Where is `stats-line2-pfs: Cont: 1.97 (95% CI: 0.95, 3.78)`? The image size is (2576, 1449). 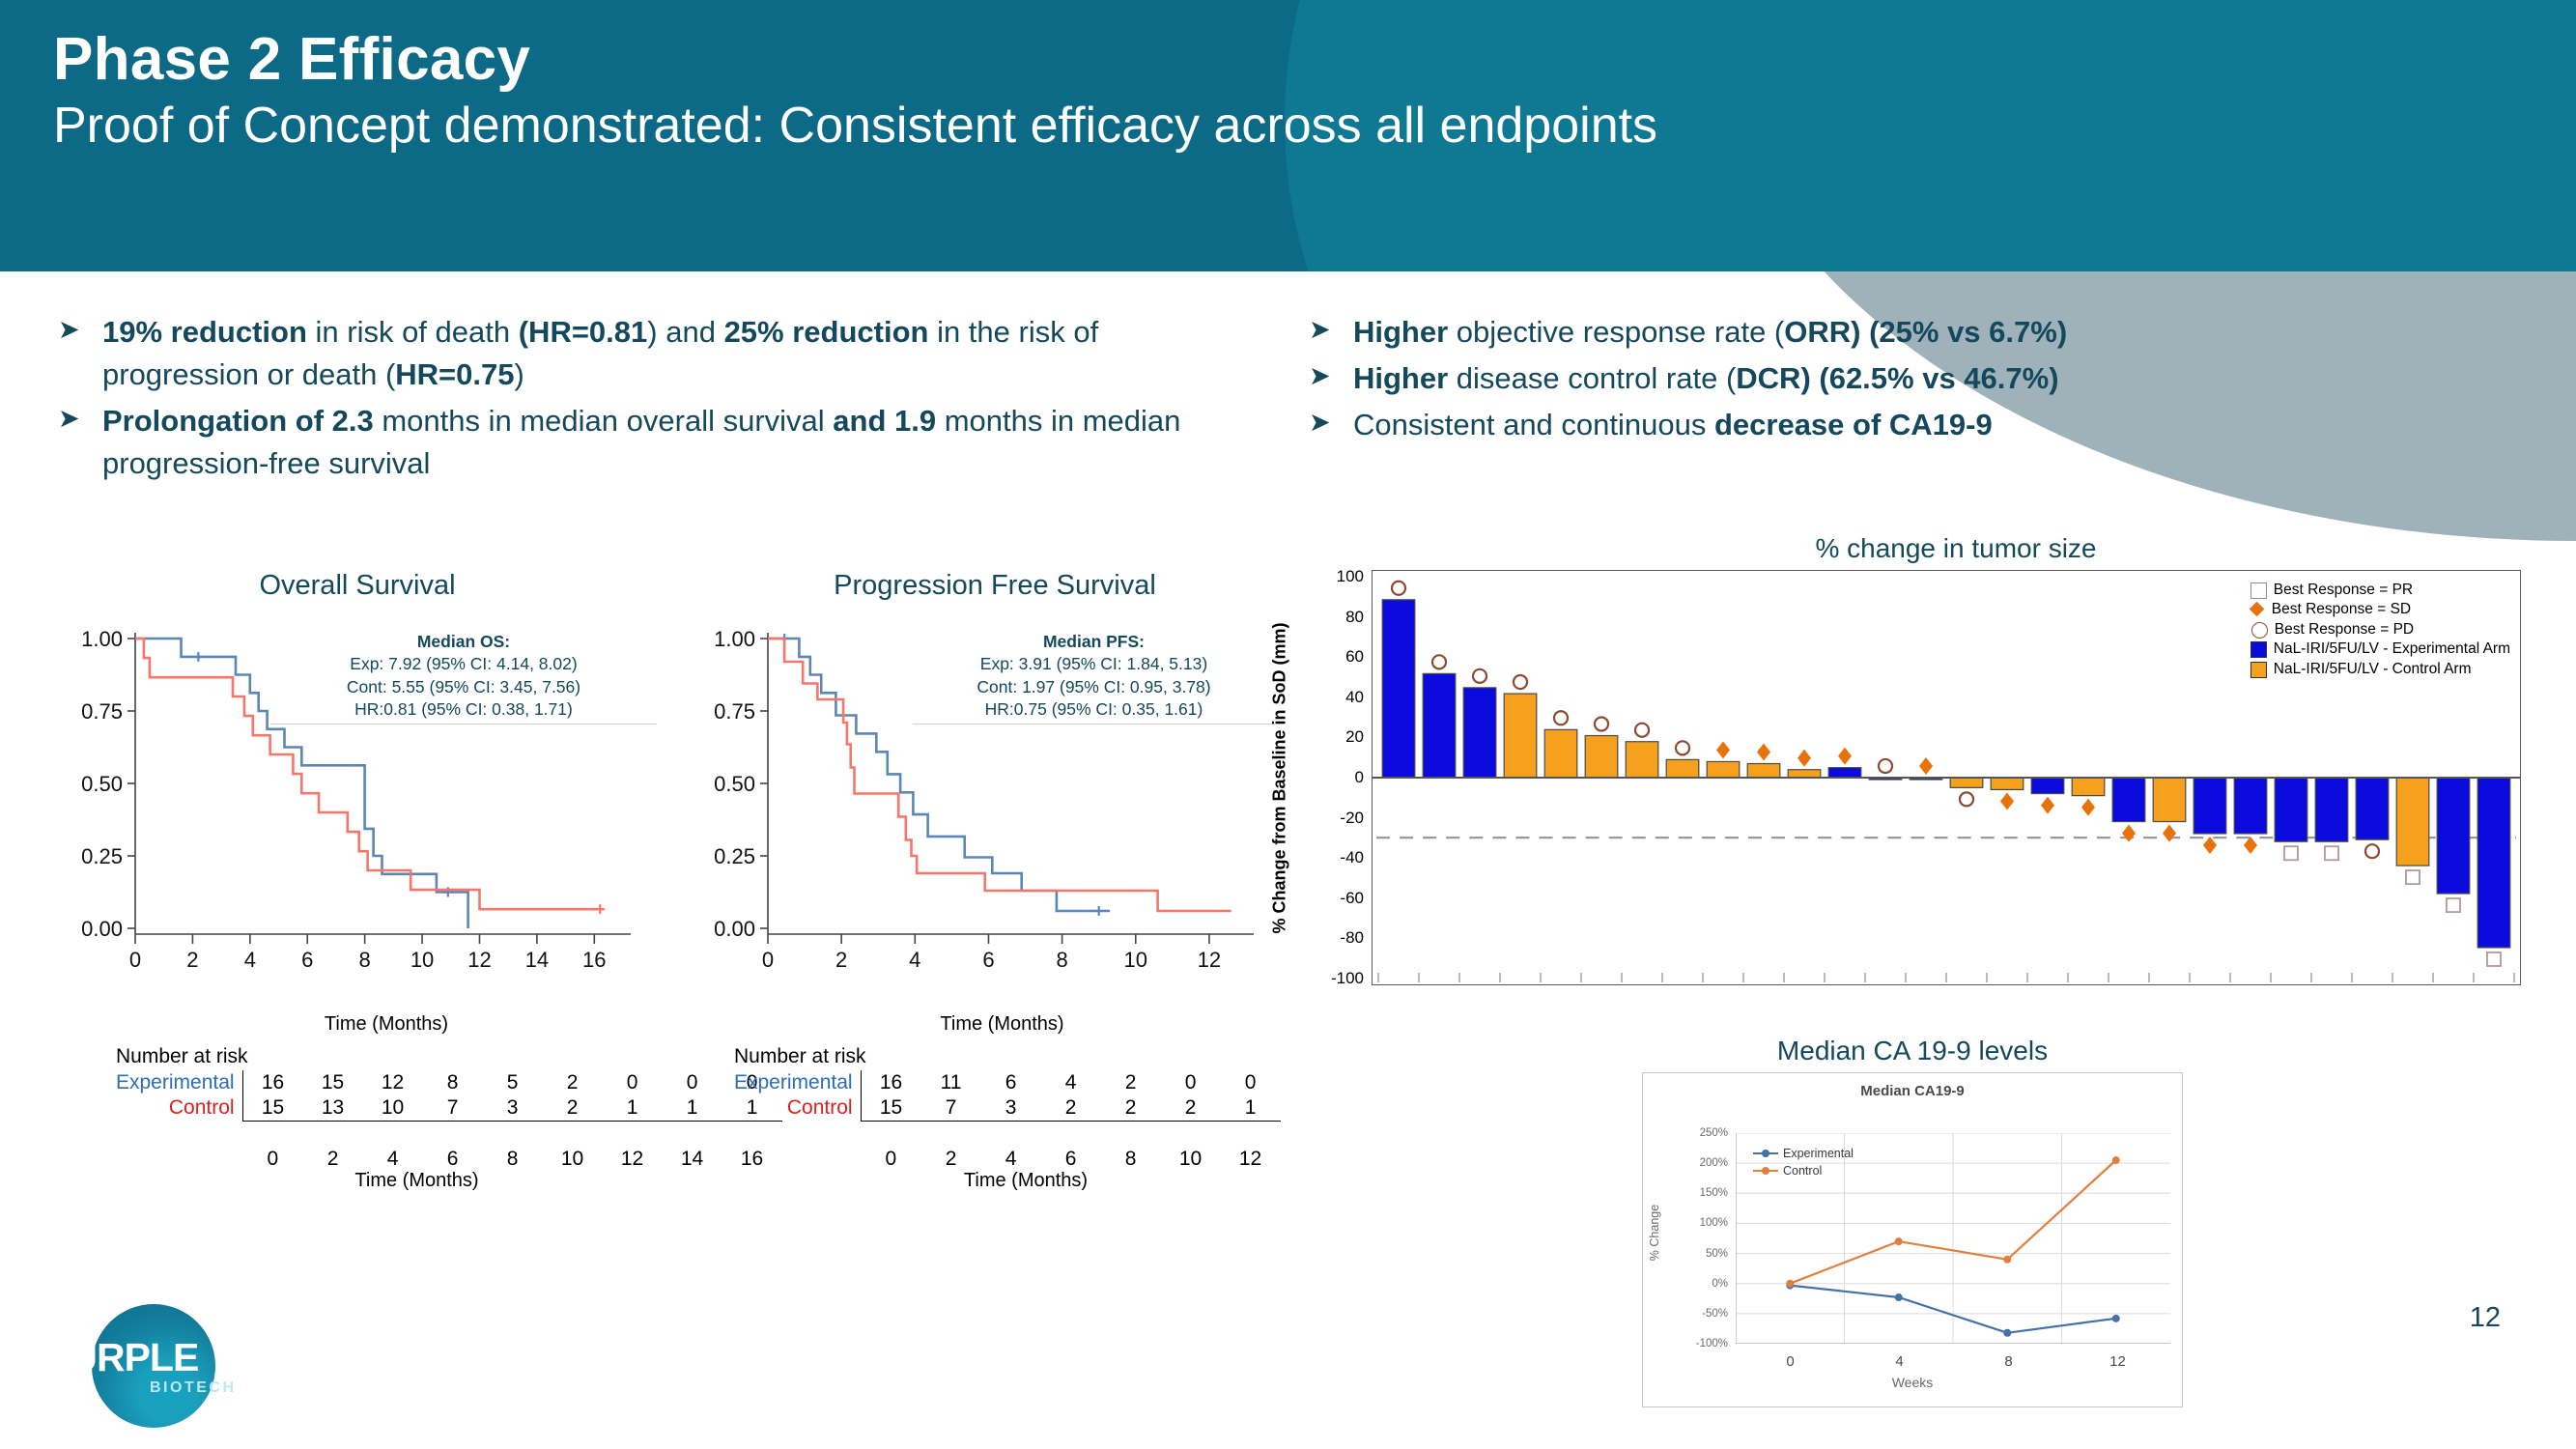 stats-line2-pfs: Cont: 1.97 (95% CI: 0.95, 3.78) is located at coordinates (1094, 686).